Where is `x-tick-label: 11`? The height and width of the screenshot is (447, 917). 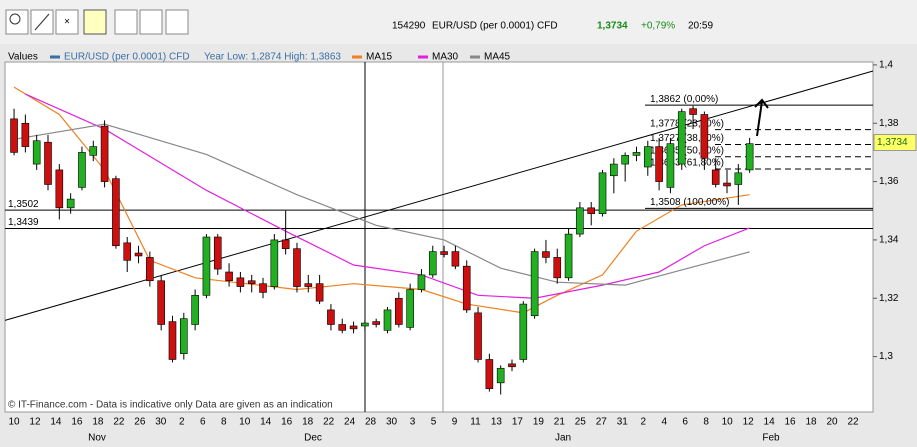
x-tick-label: 11 is located at coordinates (475, 422).